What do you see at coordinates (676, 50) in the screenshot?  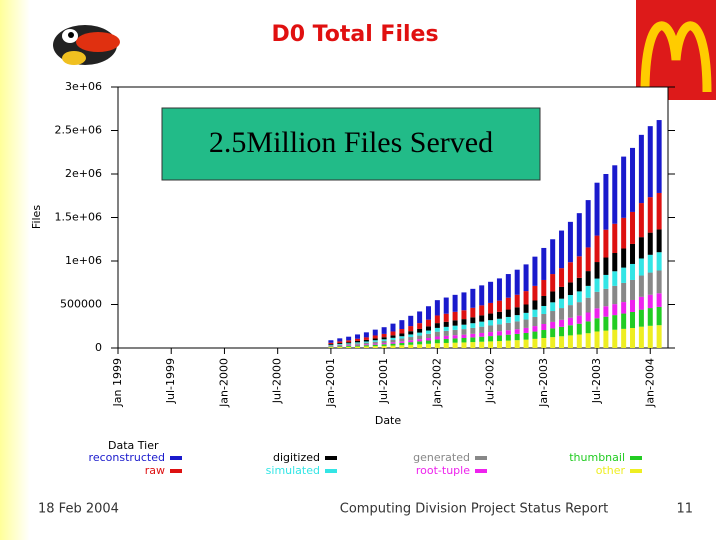 I see `mcdonalds-logo` at bounding box center [676, 50].